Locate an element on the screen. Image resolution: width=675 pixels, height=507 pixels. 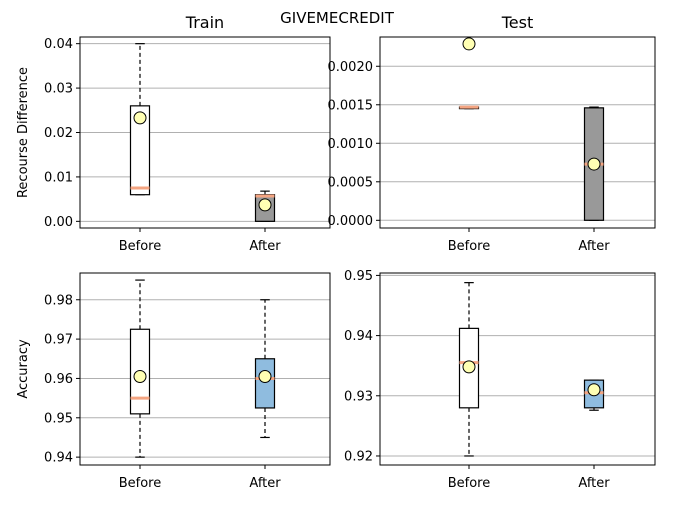
y-tick-label: 0.97 is located at coordinates (58, 340).